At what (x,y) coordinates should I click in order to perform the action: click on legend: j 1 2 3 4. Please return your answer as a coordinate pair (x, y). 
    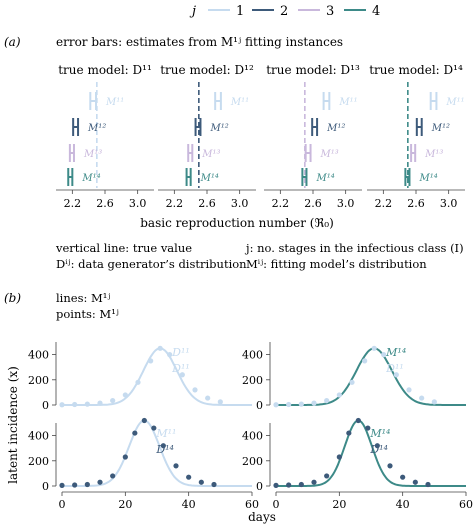
    Looking at the image, I should click on (284, 11).